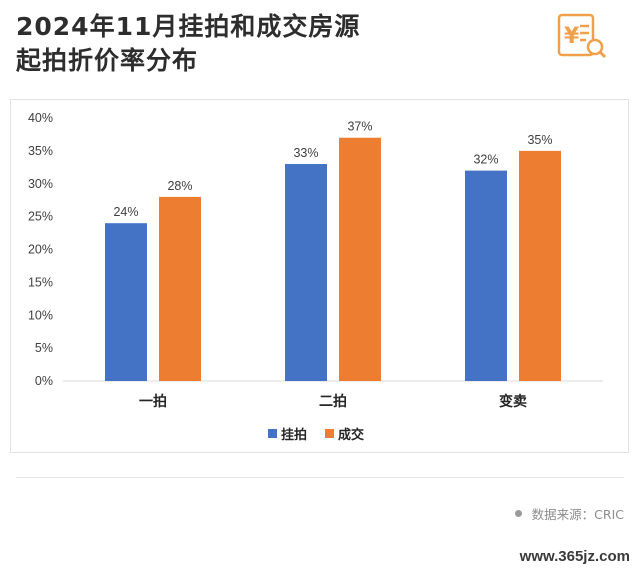  What do you see at coordinates (40, 315) in the screenshot?
I see `y-tick-label: 10%` at bounding box center [40, 315].